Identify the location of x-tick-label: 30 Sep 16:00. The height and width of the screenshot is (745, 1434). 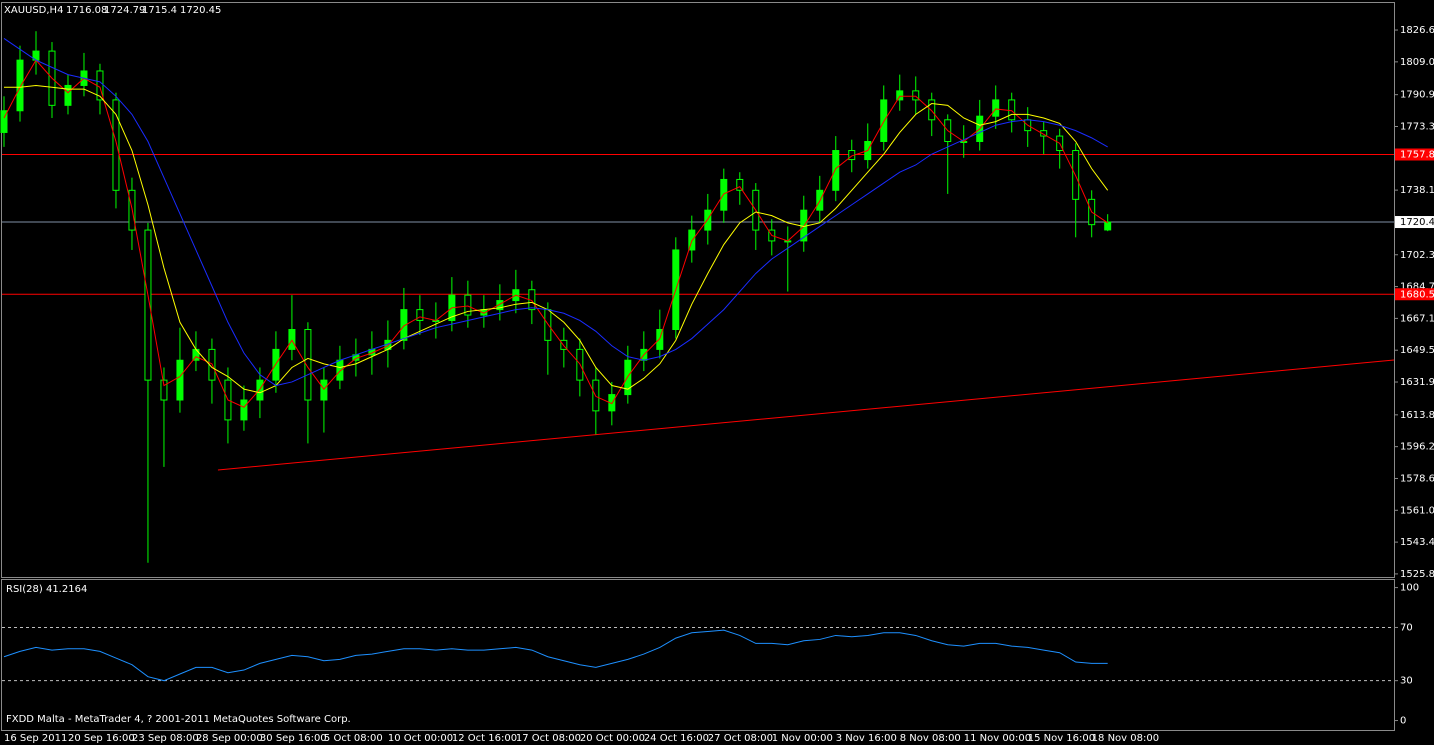
(293, 738).